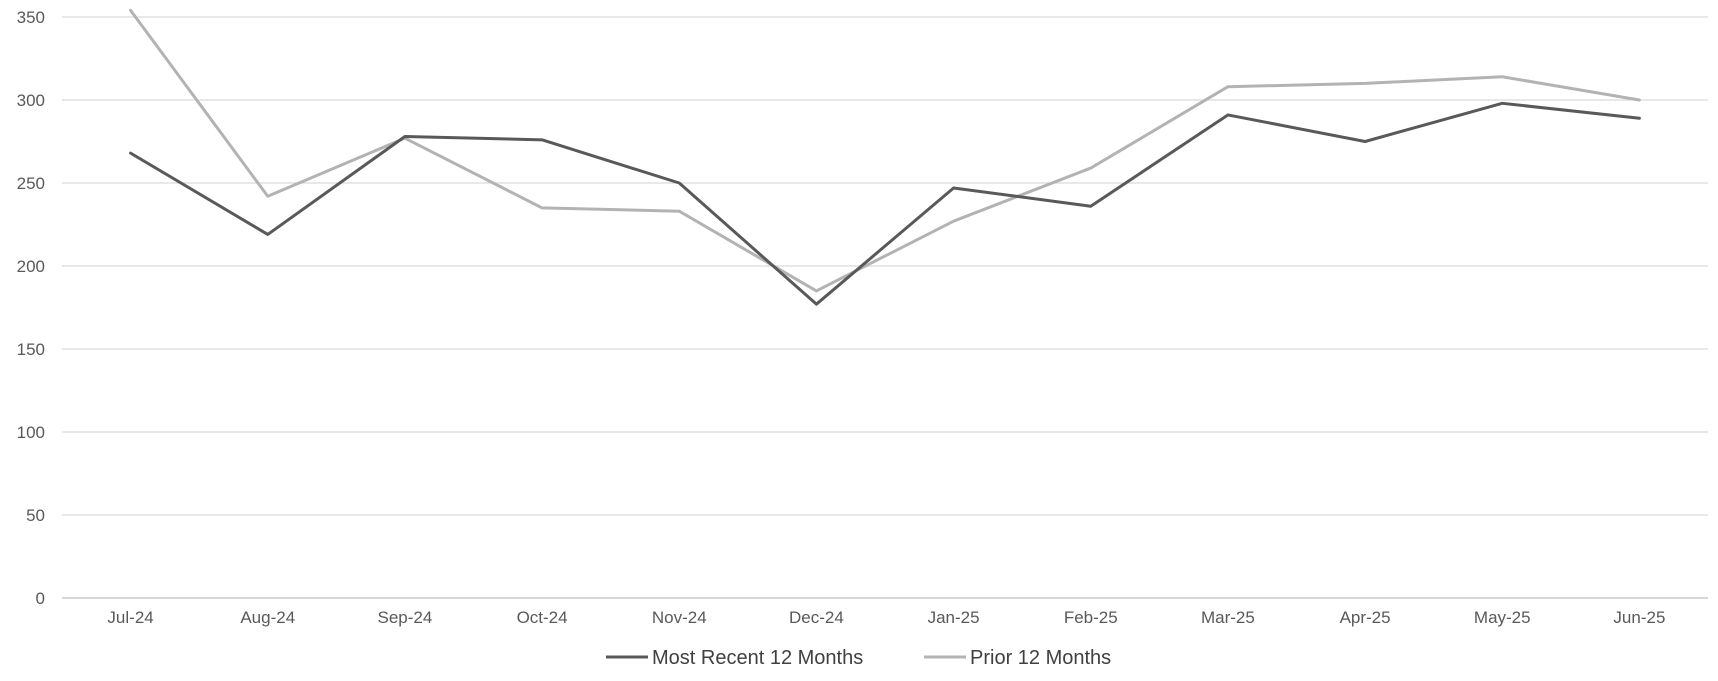 This screenshot has height=681, width=1718. I want to click on y-tick-label: 300, so click(31, 100).